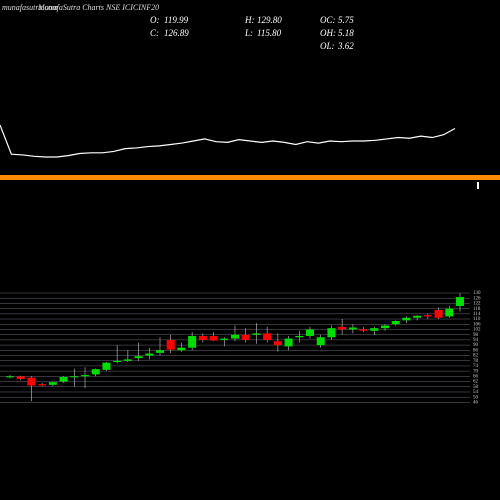  I want to click on stat-value: 119.99, so click(176, 20).